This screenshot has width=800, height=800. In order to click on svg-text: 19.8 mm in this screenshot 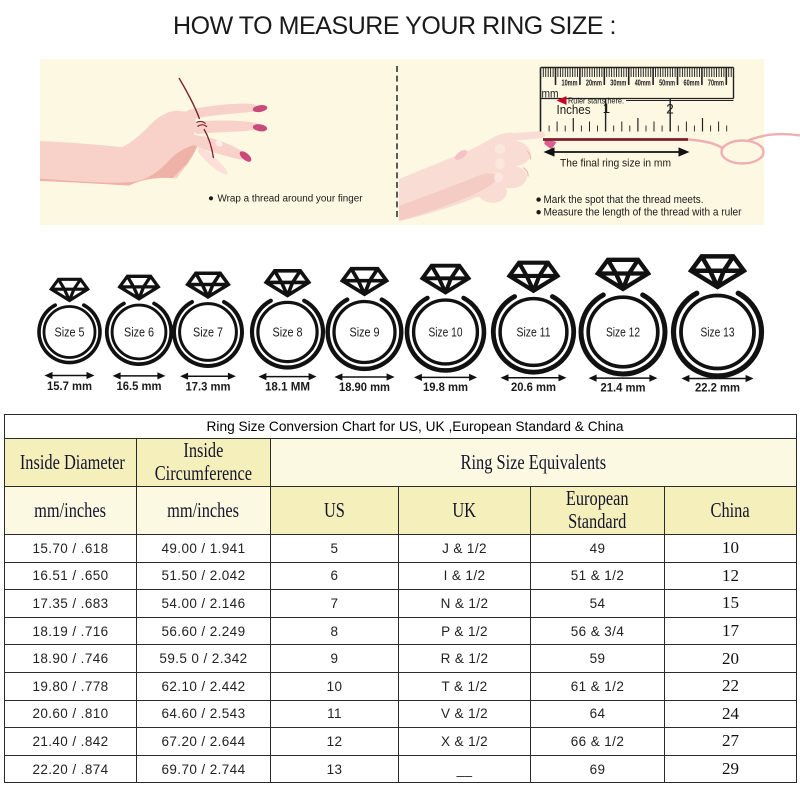, I will do `click(445, 388)`.